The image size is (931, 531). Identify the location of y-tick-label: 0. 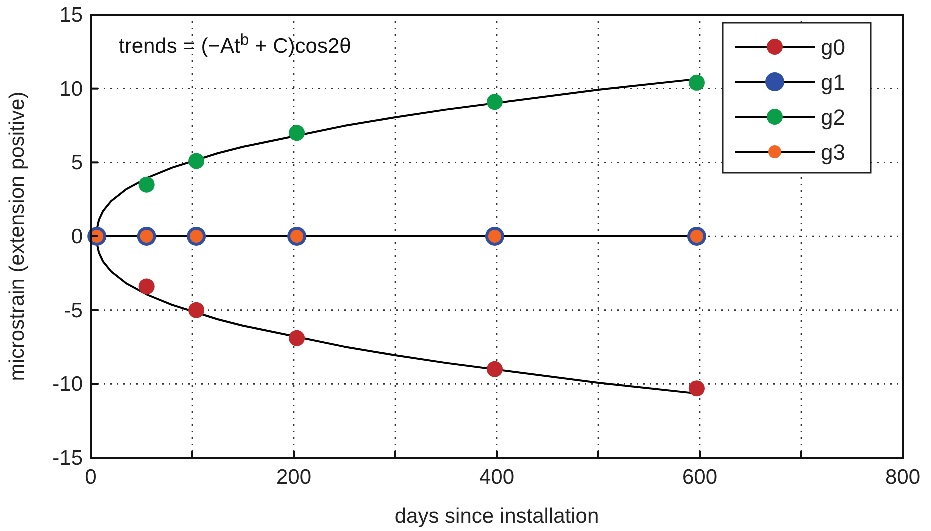
(77, 237).